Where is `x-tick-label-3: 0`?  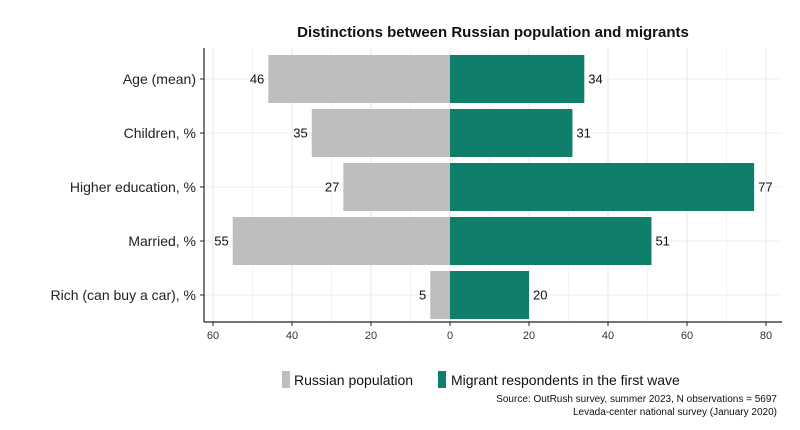 x-tick-label-3: 0 is located at coordinates (450, 336).